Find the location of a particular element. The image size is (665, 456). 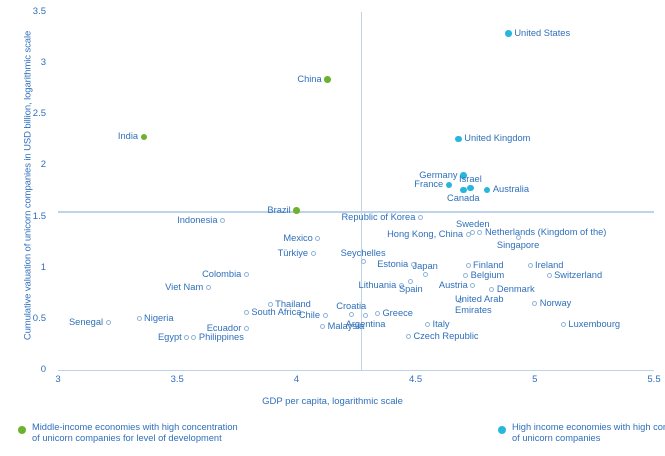

data-point-label: Finland is located at coordinates (488, 265).